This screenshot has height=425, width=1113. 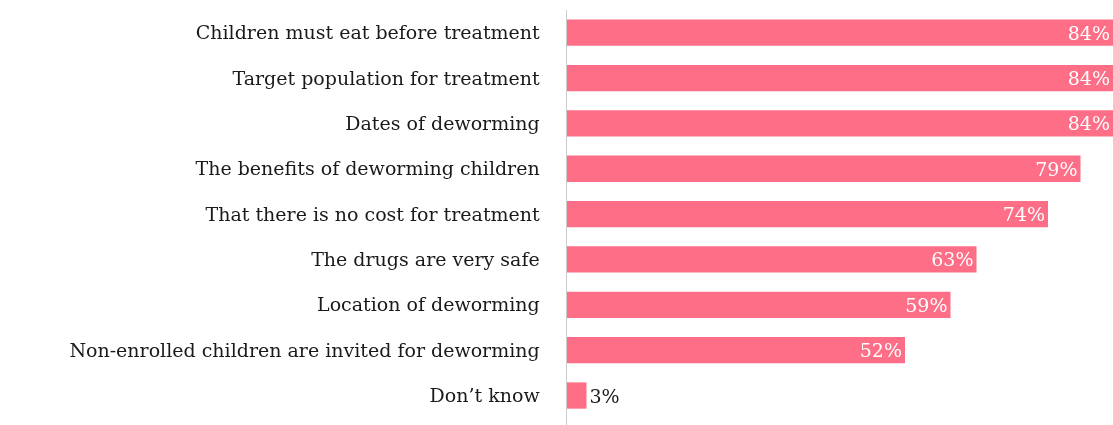 I want to click on data-label: 3%, so click(x=604, y=395).